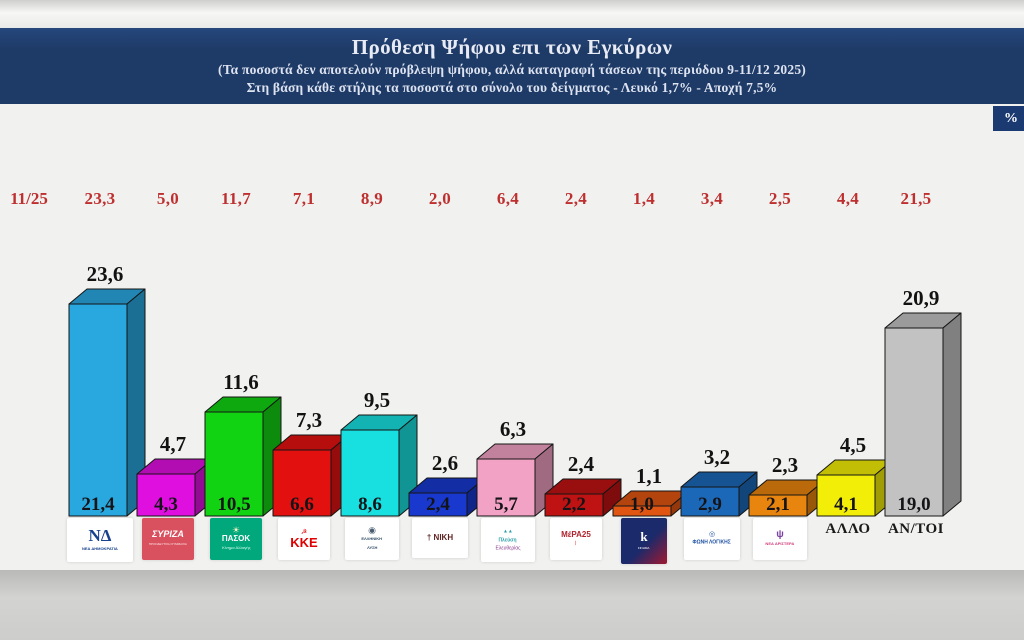 This screenshot has height=640, width=1024. What do you see at coordinates (712, 535) in the screenshot?
I see `party-logo-text: ◎` at bounding box center [712, 535].